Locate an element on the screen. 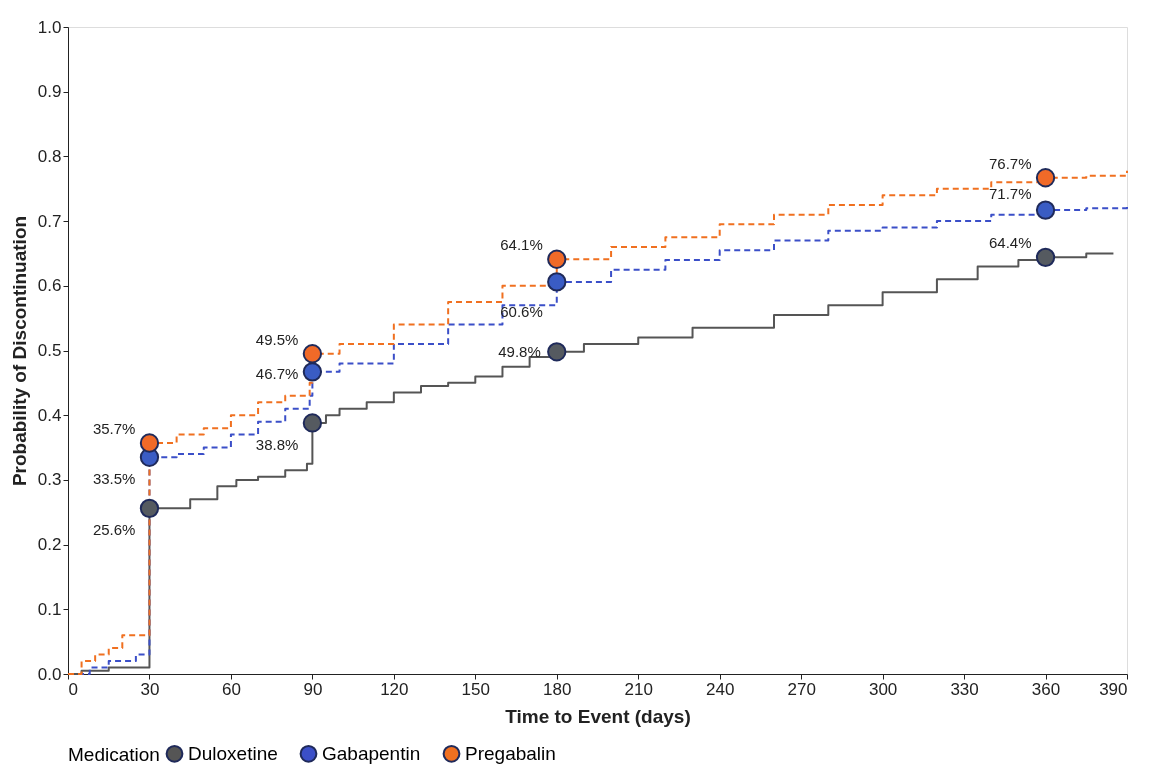 Image resolution: width=1158 pixels, height=776 pixels. y-tick-label: 0.3 is located at coordinates (49, 480).